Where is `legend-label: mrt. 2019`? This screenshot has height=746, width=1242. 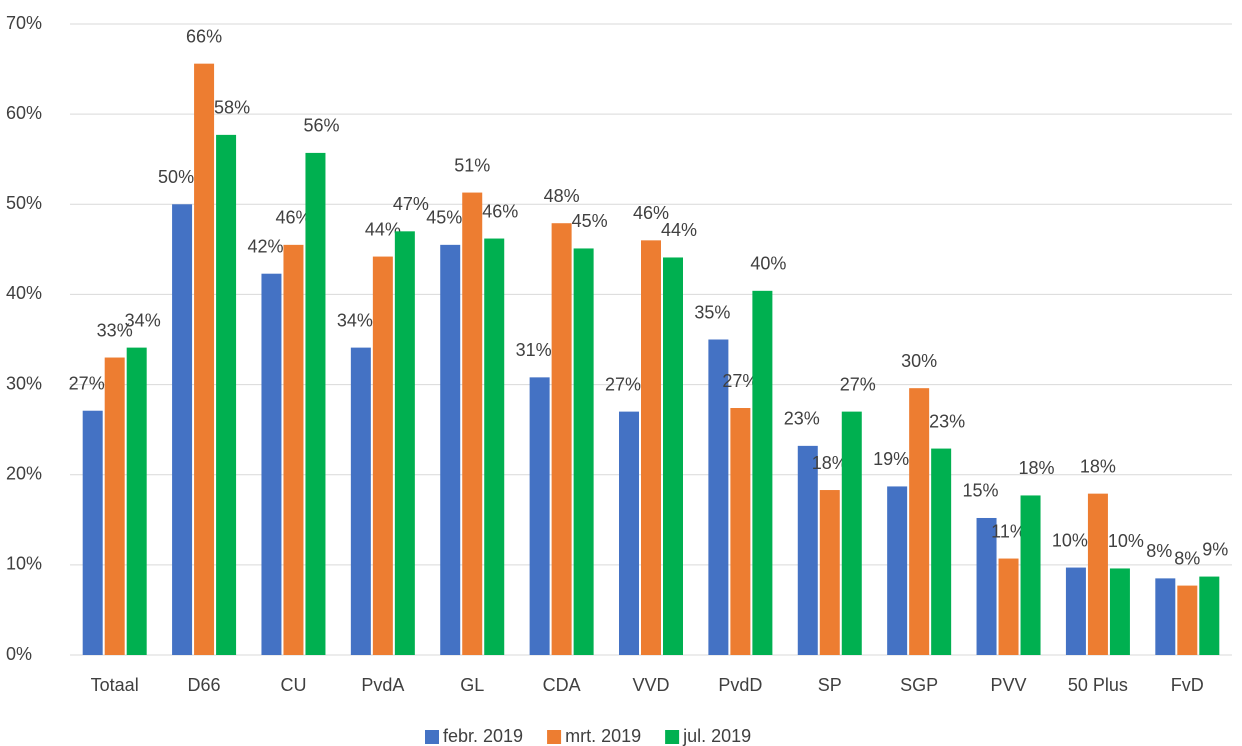 legend-label: mrt. 2019 is located at coordinates (603, 736).